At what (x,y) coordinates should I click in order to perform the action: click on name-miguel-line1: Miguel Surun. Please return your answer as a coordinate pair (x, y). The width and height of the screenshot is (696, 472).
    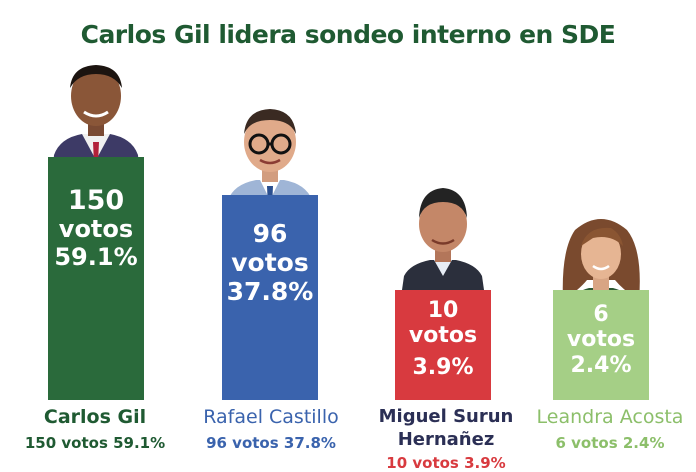
    Looking at the image, I should click on (446, 416).